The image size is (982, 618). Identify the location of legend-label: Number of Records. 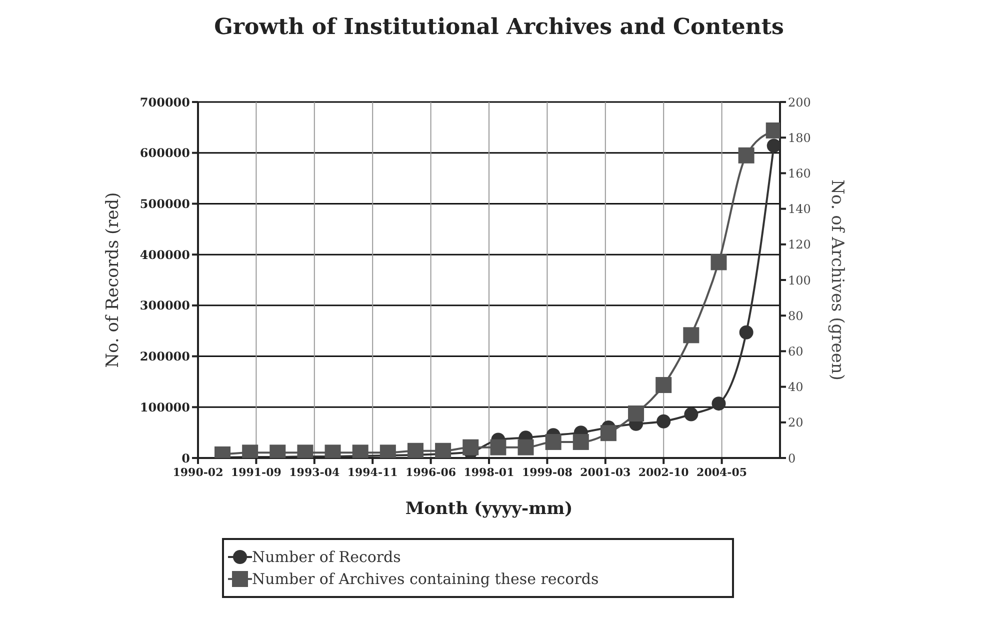
(326, 557).